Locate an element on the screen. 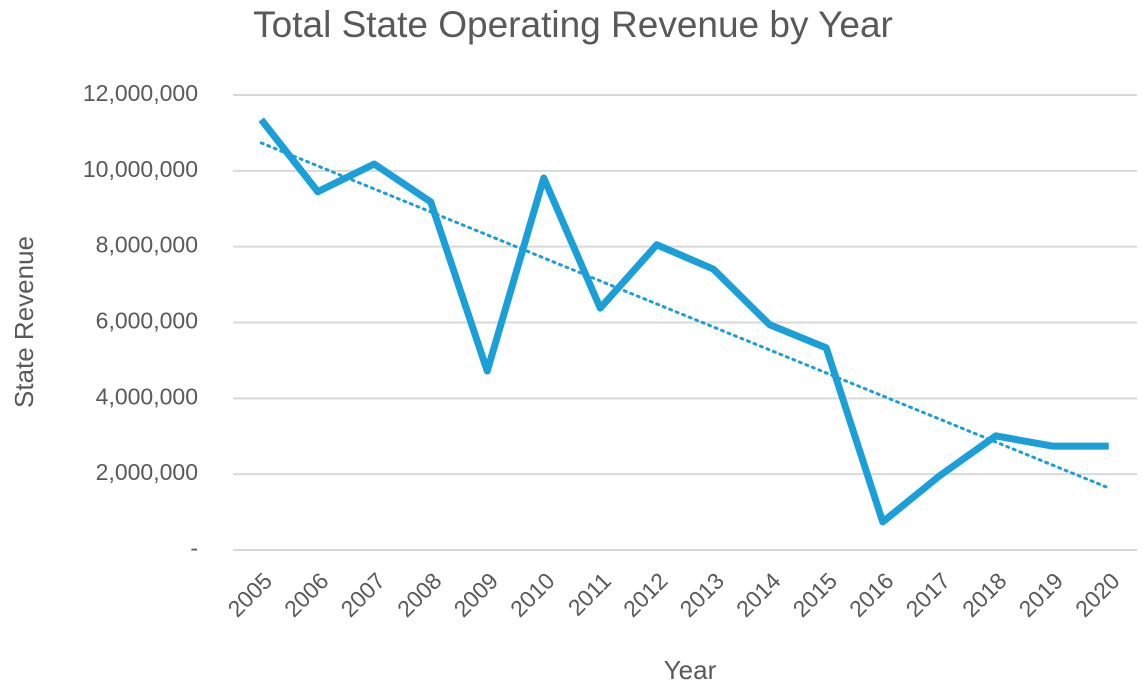 The height and width of the screenshot is (692, 1142). x-tick-label: 2013 is located at coordinates (702, 594).